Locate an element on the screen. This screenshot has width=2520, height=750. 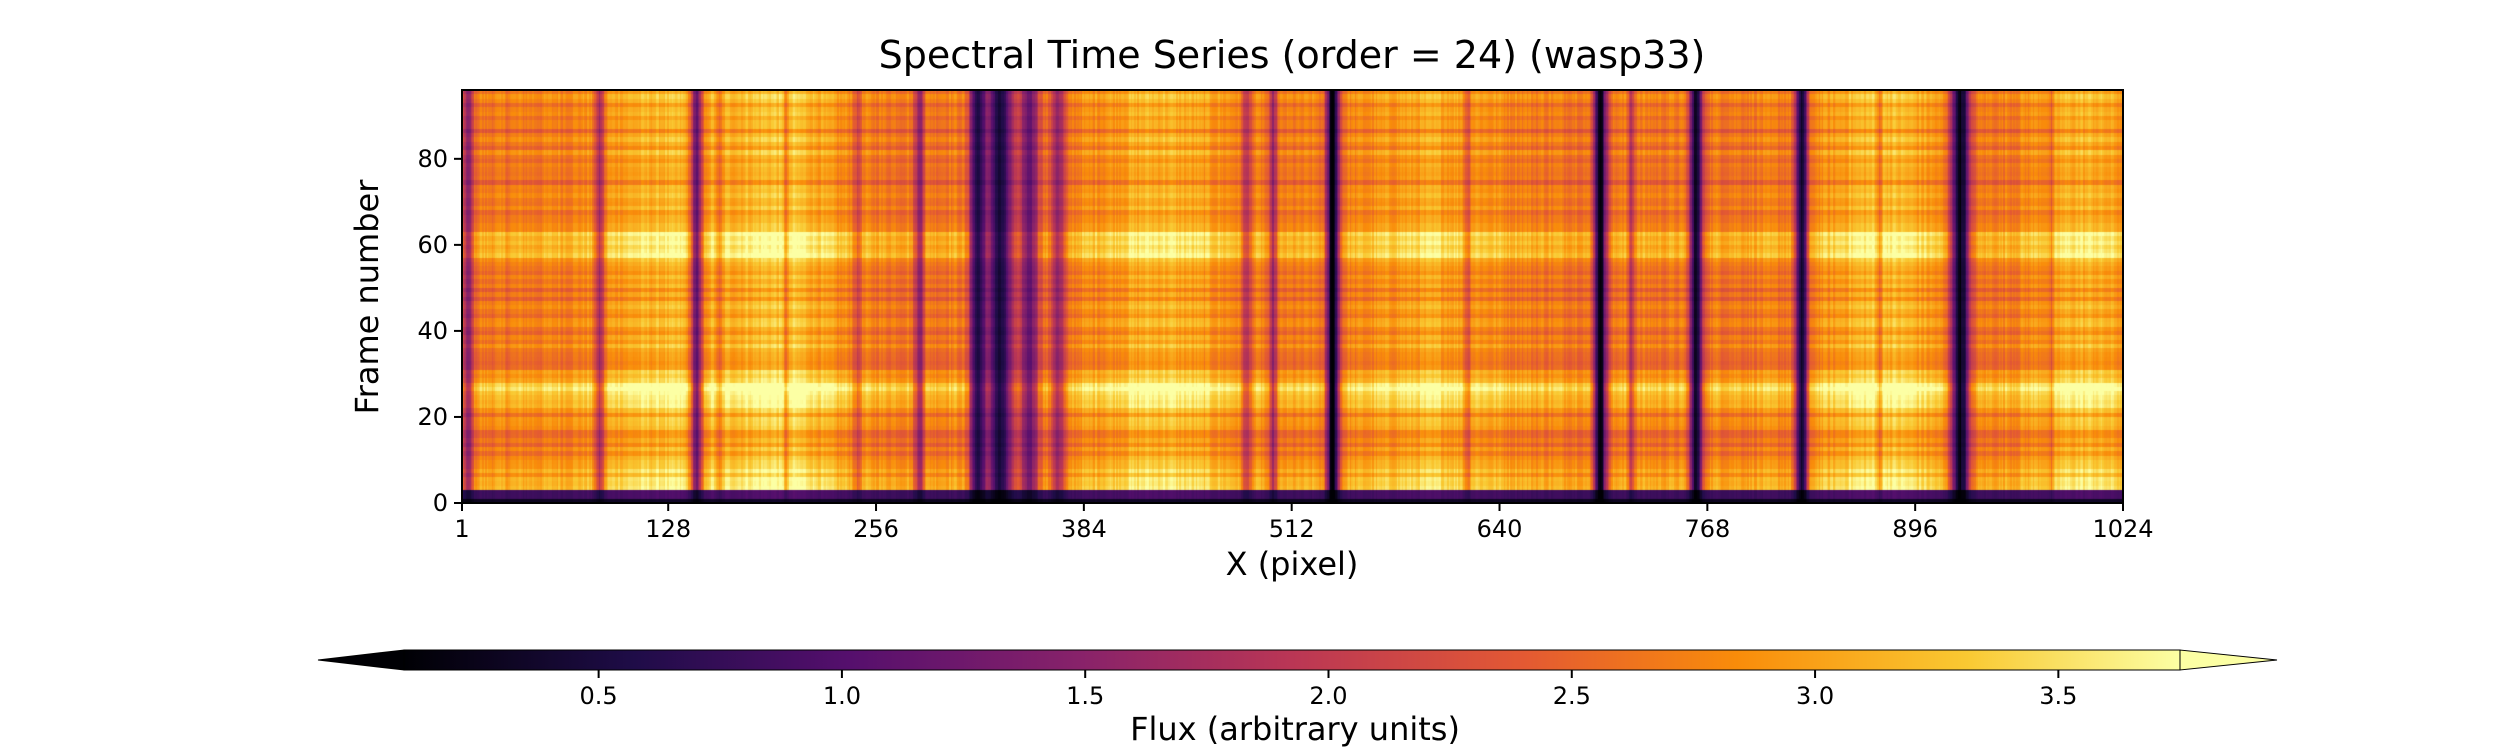
colorbar-tick-label: 2.5 is located at coordinates (1572, 696).